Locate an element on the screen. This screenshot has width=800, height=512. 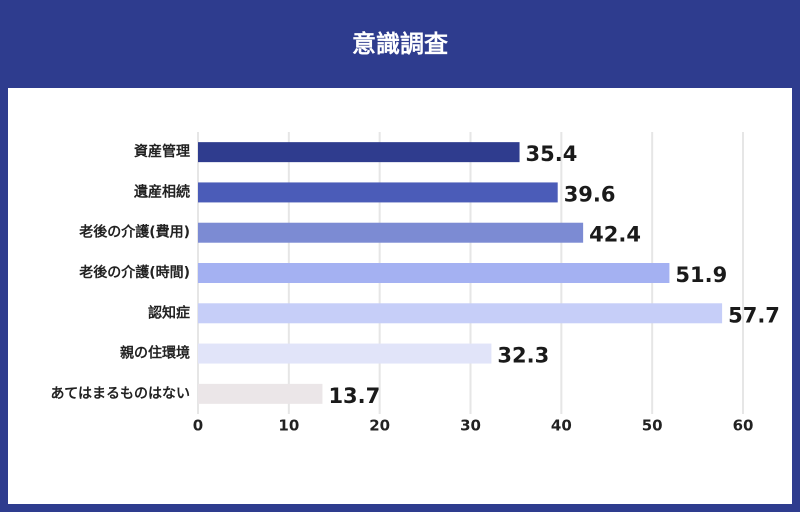
y-tick-label: 老後の介護(費用) is located at coordinates (134, 232).